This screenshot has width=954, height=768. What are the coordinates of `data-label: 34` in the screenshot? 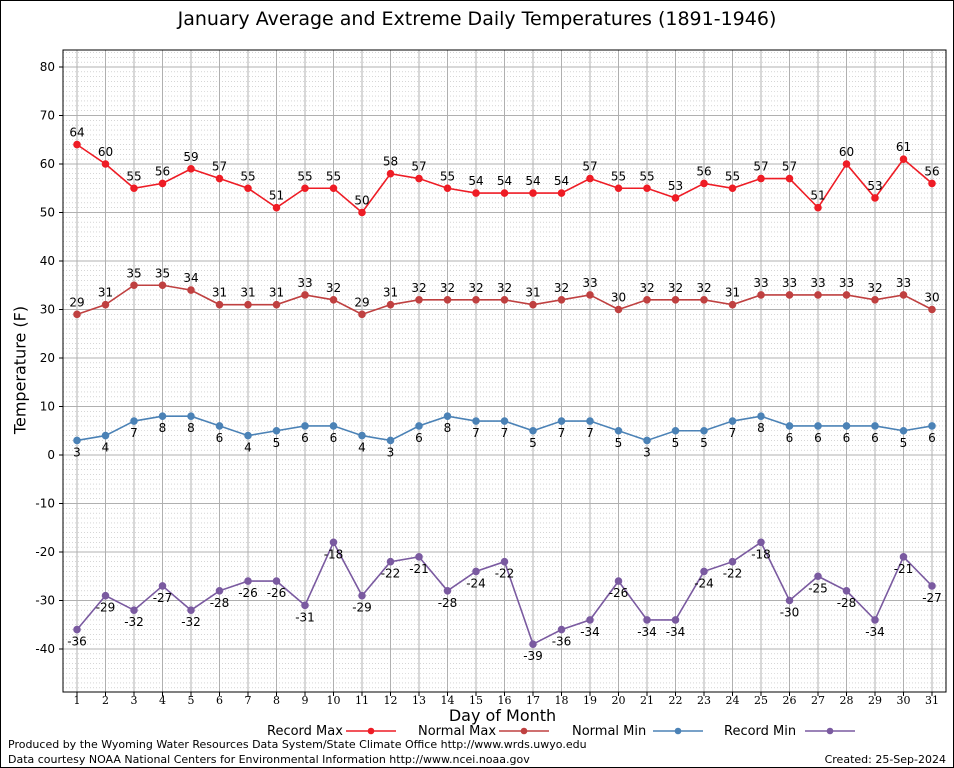 It's located at (190, 278).